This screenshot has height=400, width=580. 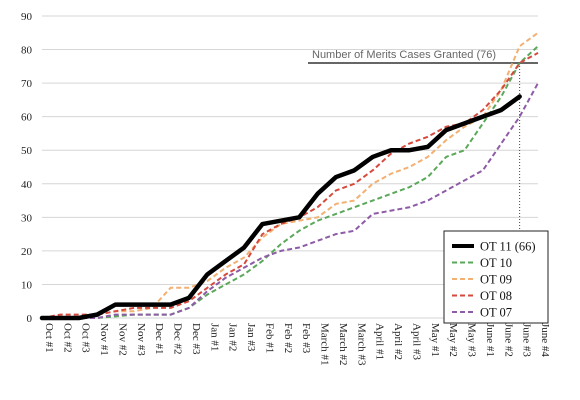 I want to click on y-tick-label: 40, so click(x=27, y=185).